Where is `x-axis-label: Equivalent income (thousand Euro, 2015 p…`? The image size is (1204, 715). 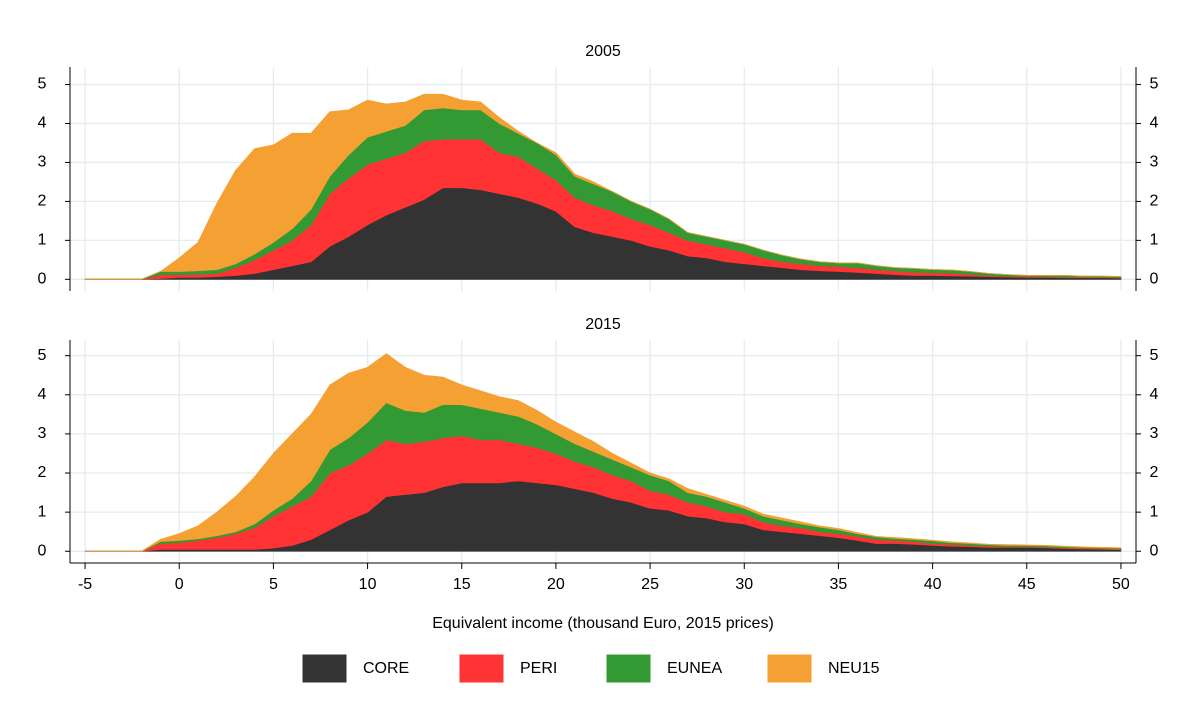
x-axis-label: Equivalent income (thousand Euro, 2015 p… is located at coordinates (603, 623).